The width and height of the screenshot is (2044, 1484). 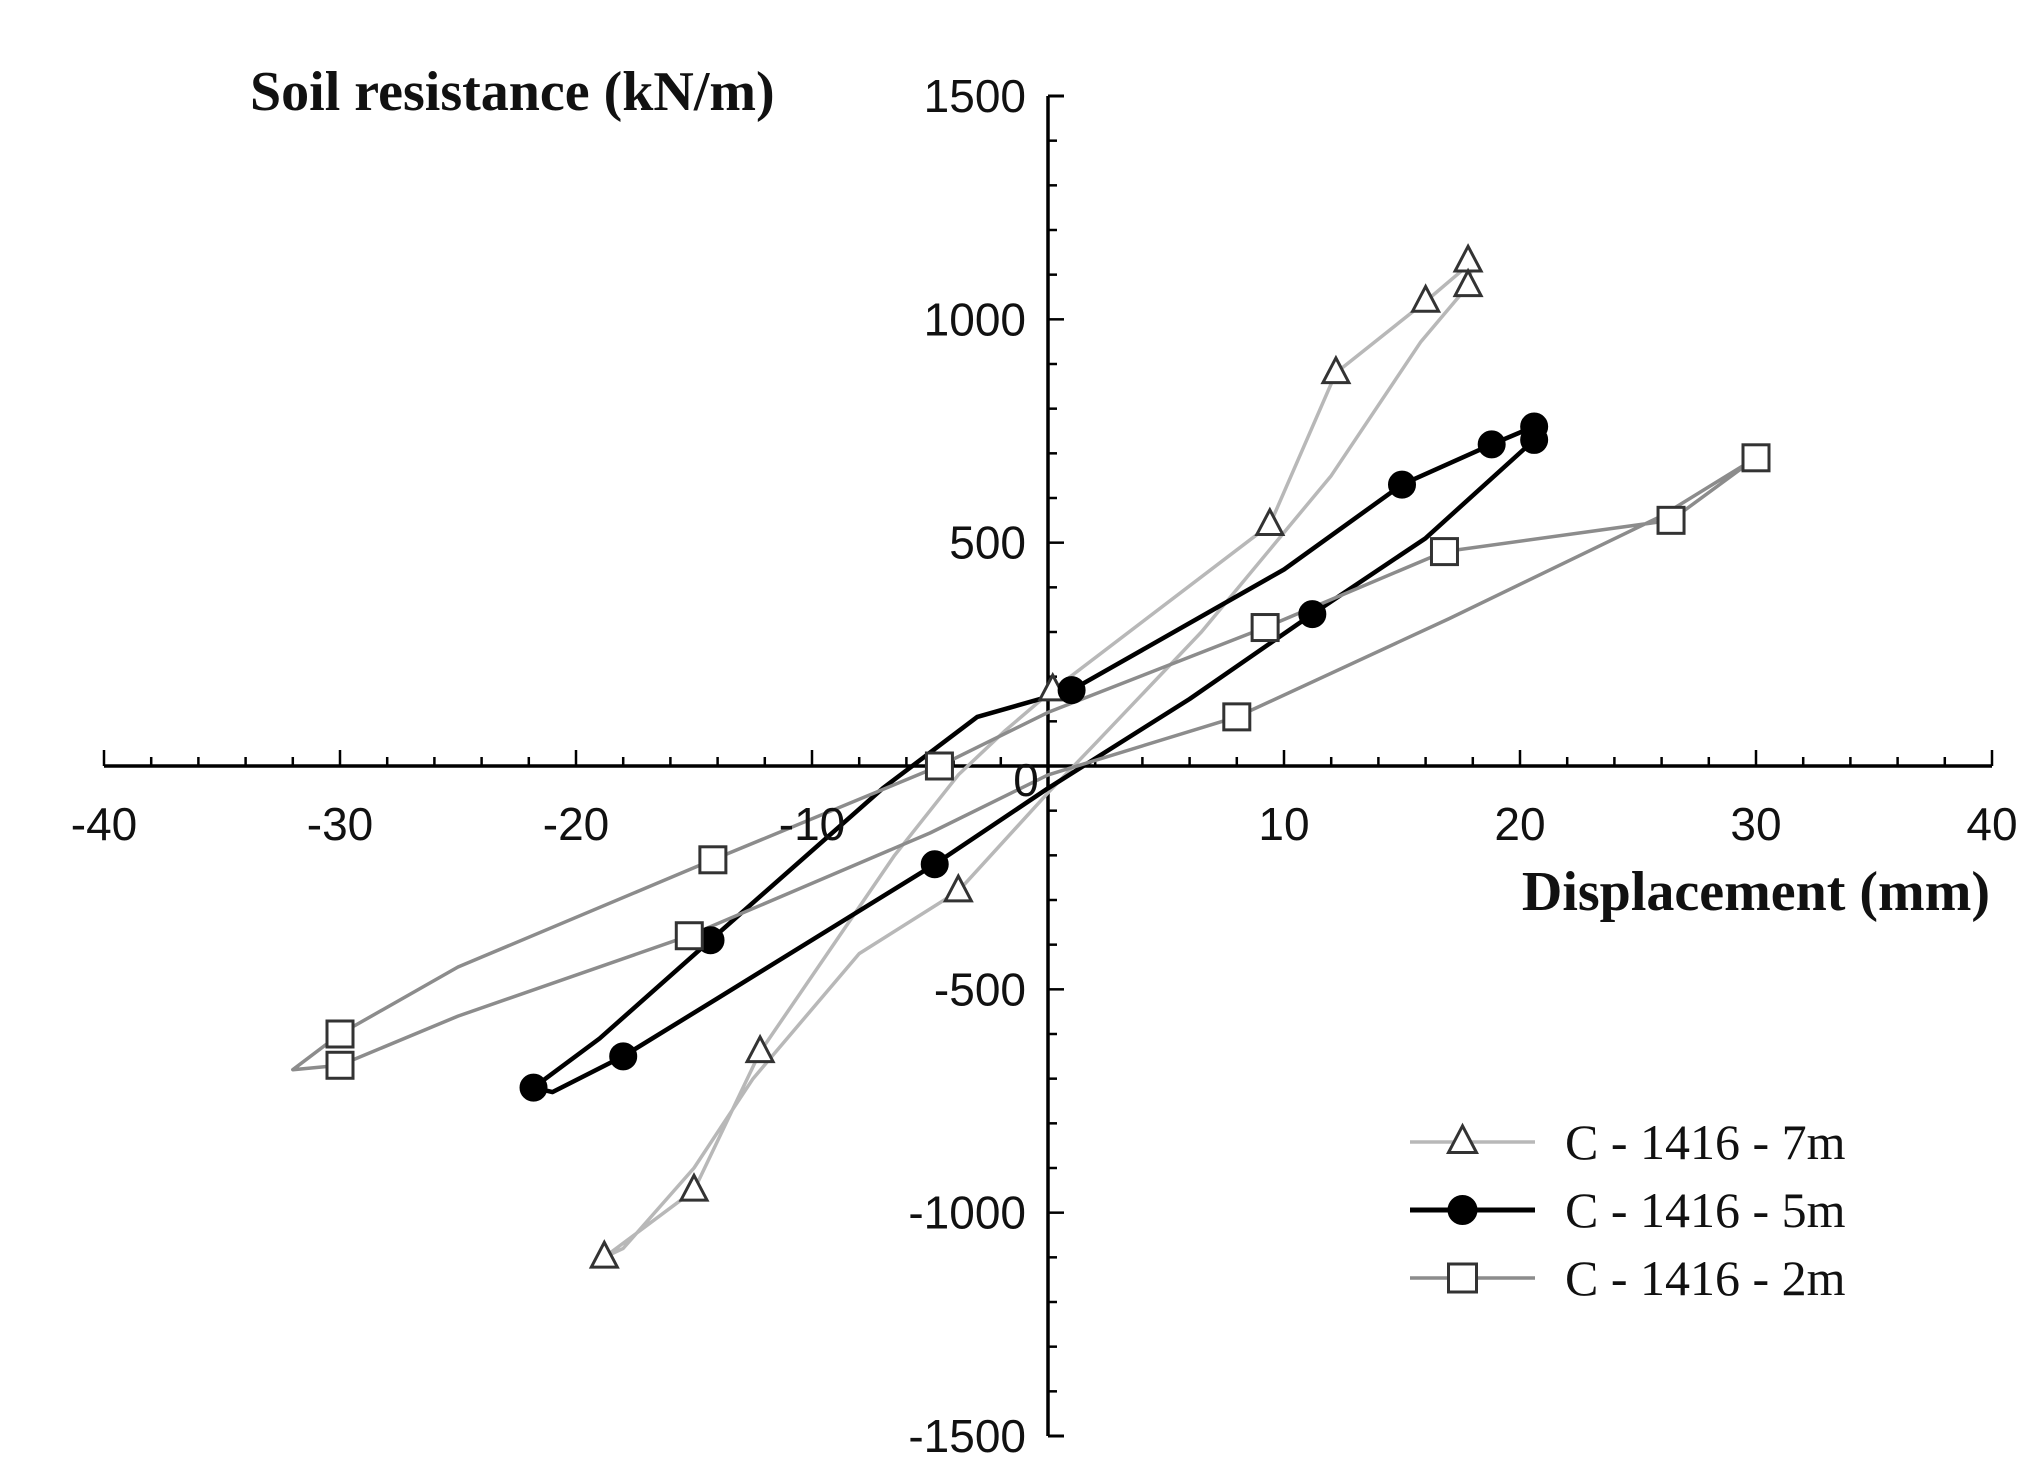 What do you see at coordinates (967, 1213) in the screenshot?
I see `y-tick-label: -1000` at bounding box center [967, 1213].